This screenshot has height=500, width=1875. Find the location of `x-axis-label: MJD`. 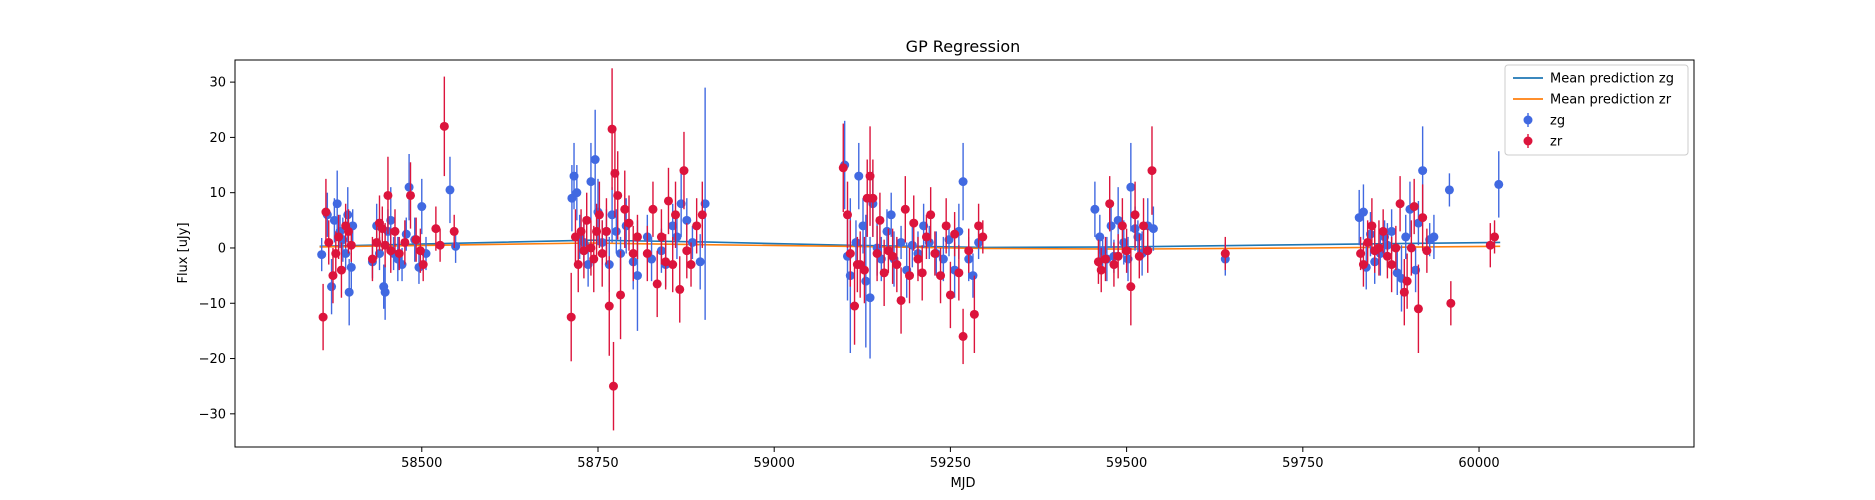

x-axis-label: MJD is located at coordinates (962, 483).